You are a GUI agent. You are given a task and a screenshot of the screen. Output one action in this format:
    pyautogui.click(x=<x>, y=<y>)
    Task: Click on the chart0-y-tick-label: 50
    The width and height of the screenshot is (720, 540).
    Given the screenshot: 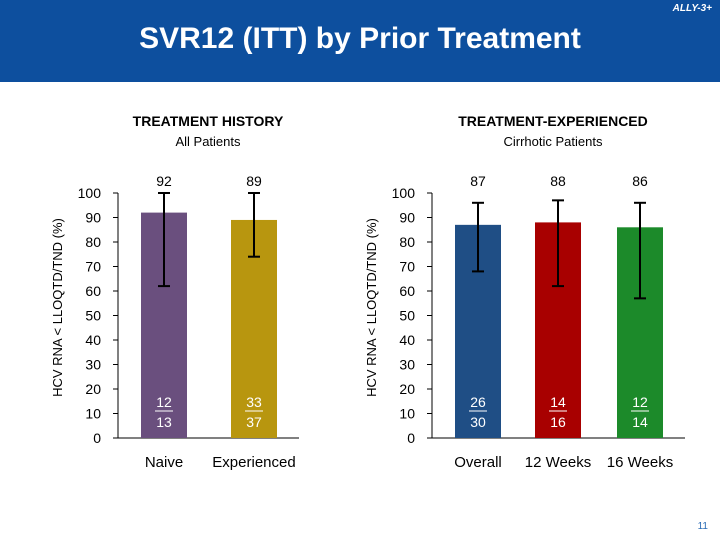 What is the action you would take?
    pyautogui.click(x=93, y=316)
    